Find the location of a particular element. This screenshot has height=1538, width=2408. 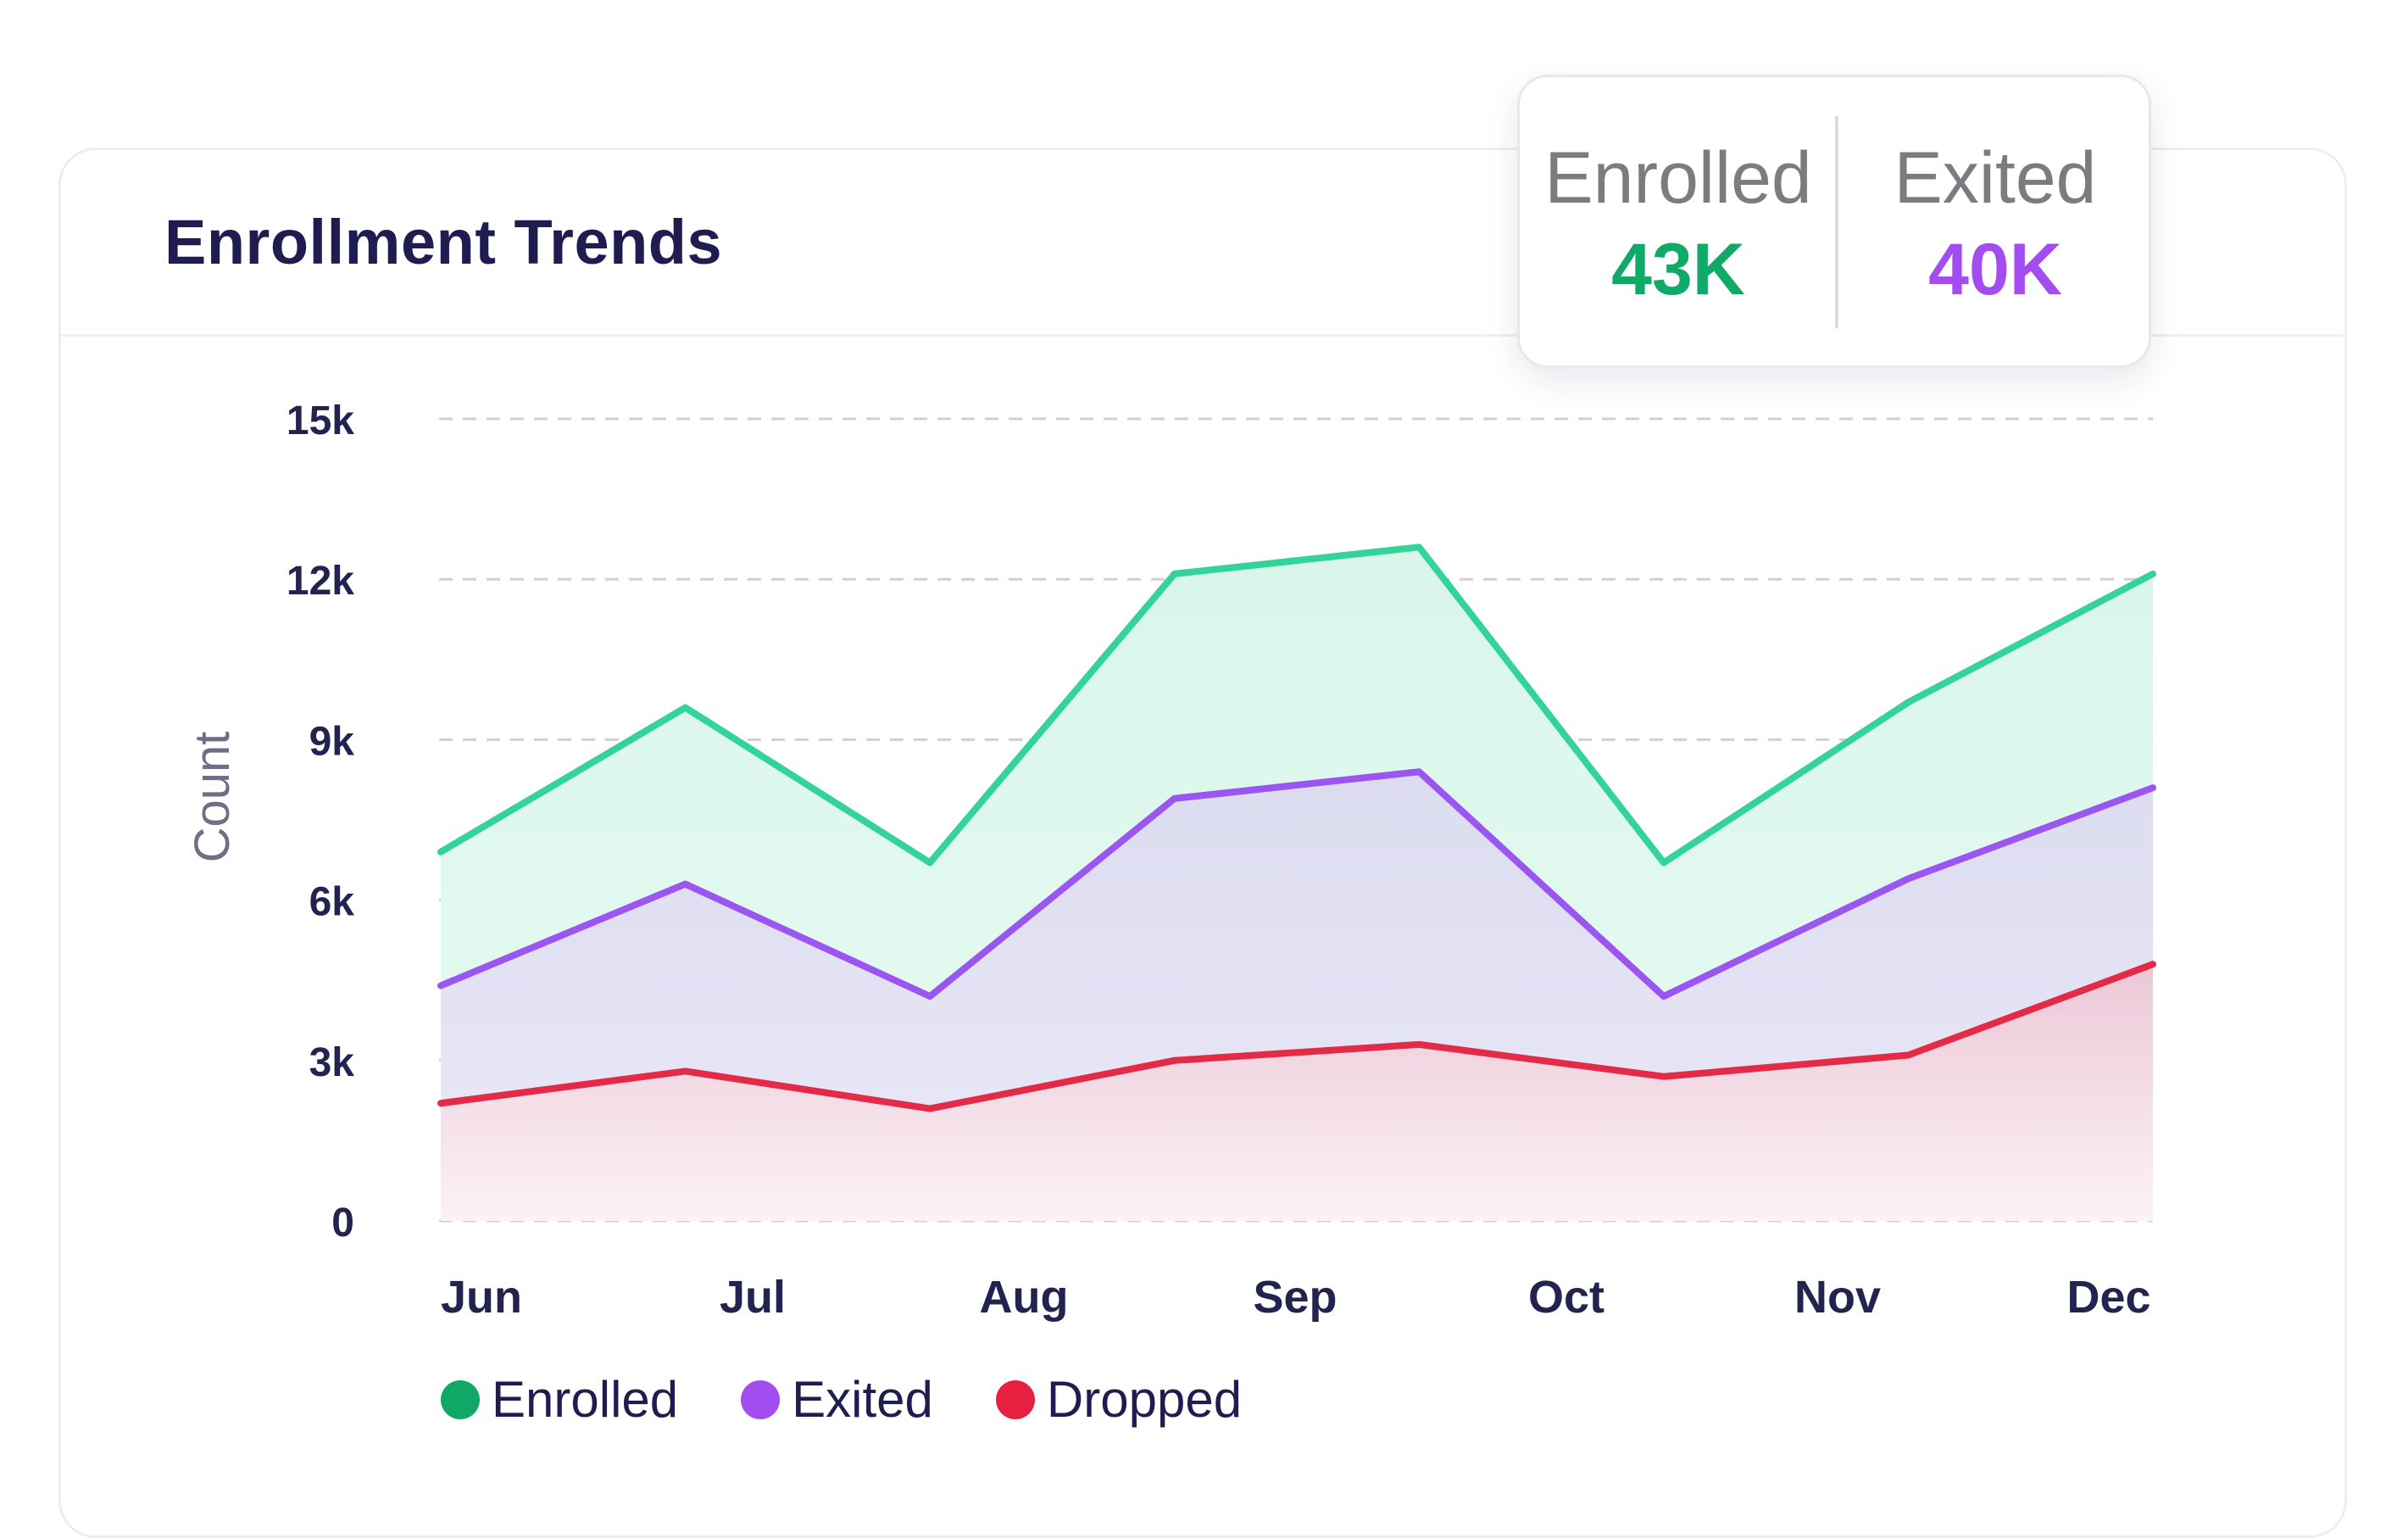

legend-item-exited: Exited is located at coordinates (837, 1399).